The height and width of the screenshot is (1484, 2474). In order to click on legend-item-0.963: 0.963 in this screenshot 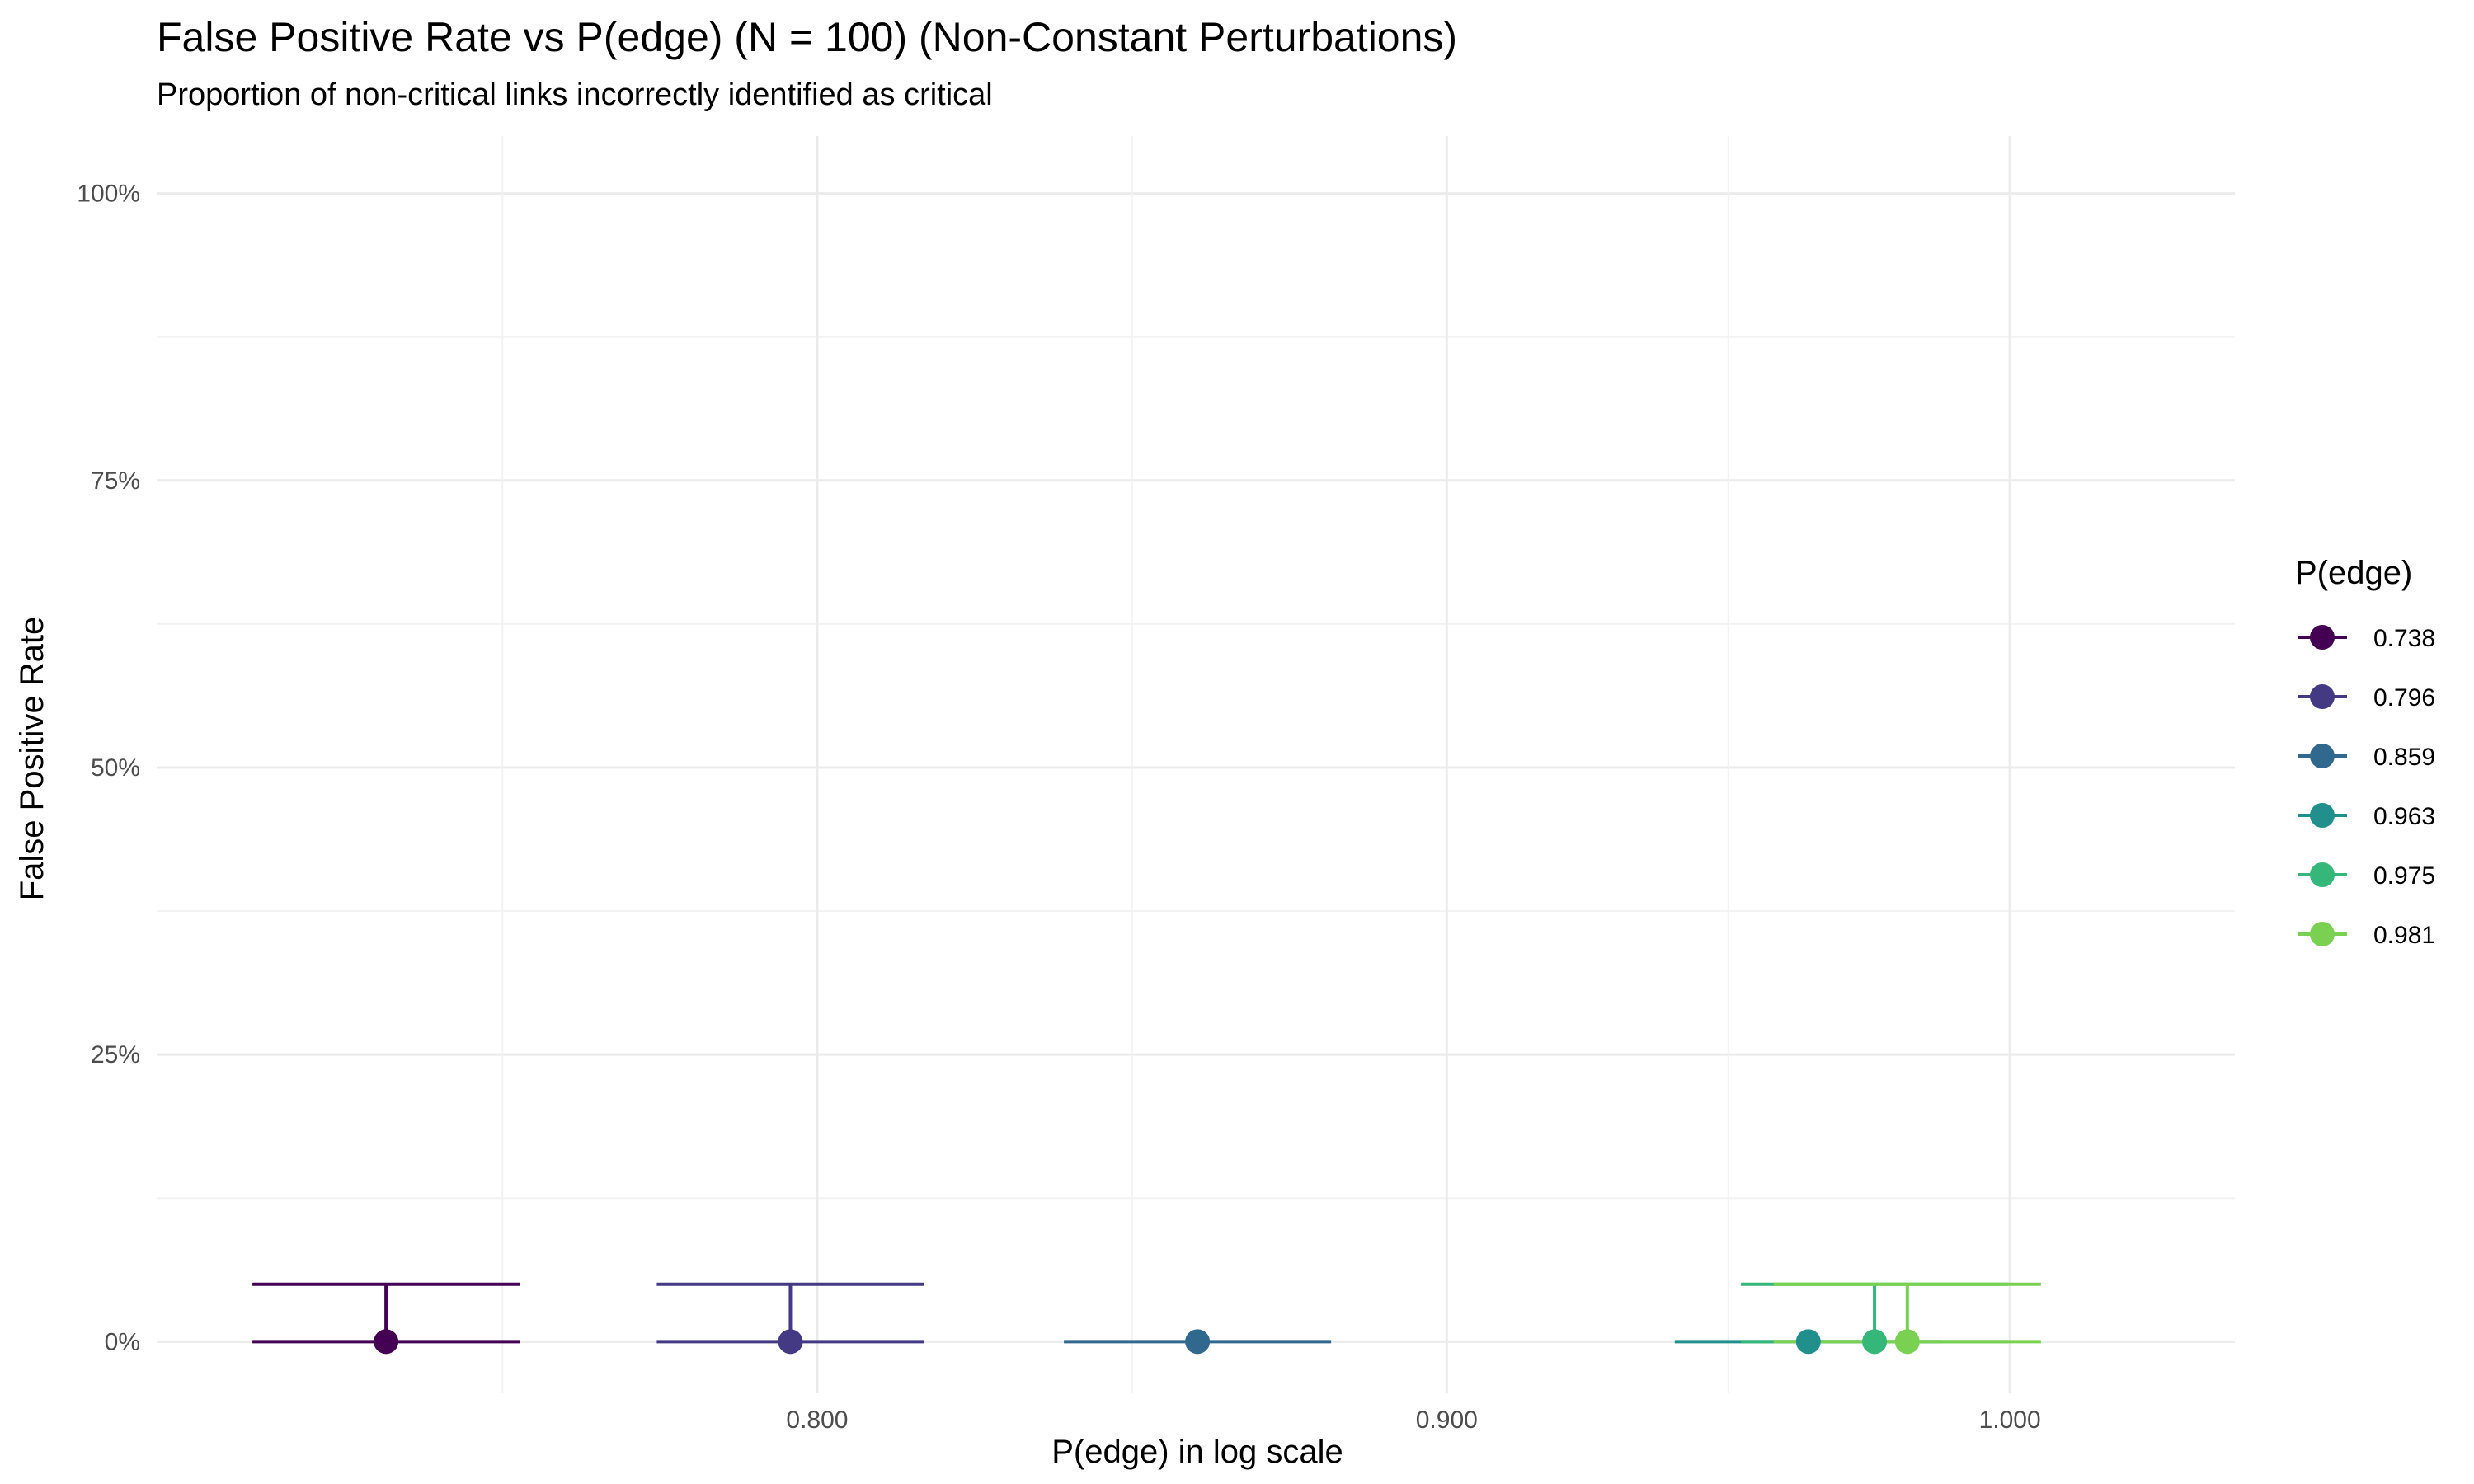, I will do `click(2366, 816)`.